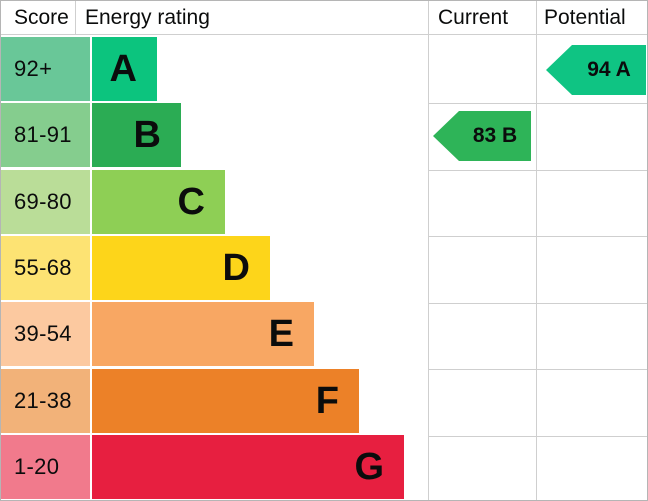  What do you see at coordinates (45, 334) in the screenshot?
I see `score-range-label: 39-54` at bounding box center [45, 334].